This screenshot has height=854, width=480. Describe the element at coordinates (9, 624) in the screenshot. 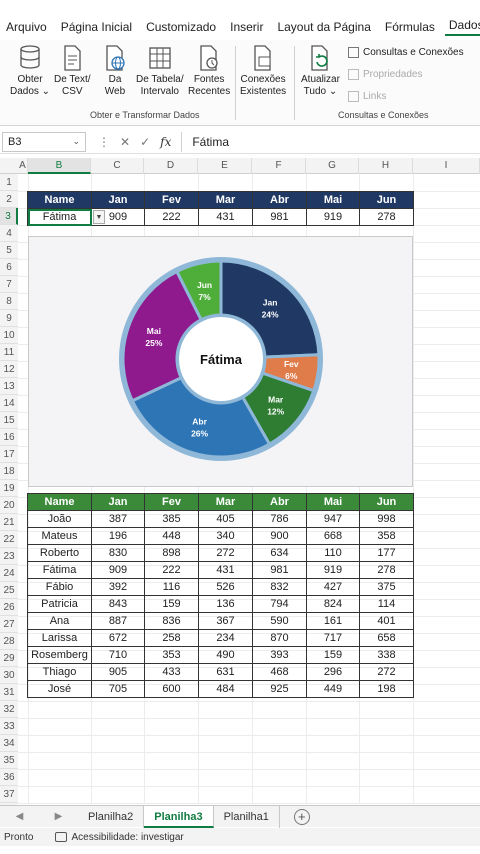

I see `row-header: 27` at that location.